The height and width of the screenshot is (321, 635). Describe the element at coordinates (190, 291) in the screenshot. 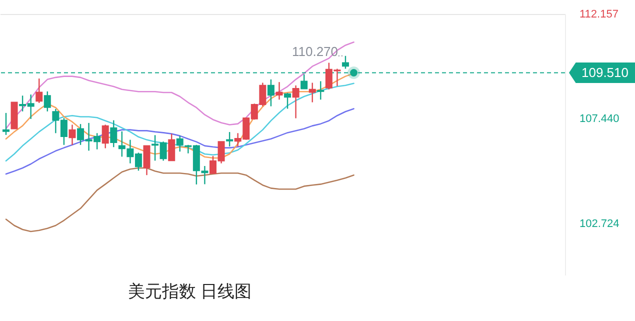

I see `text: 美元指数 日线图` at that location.